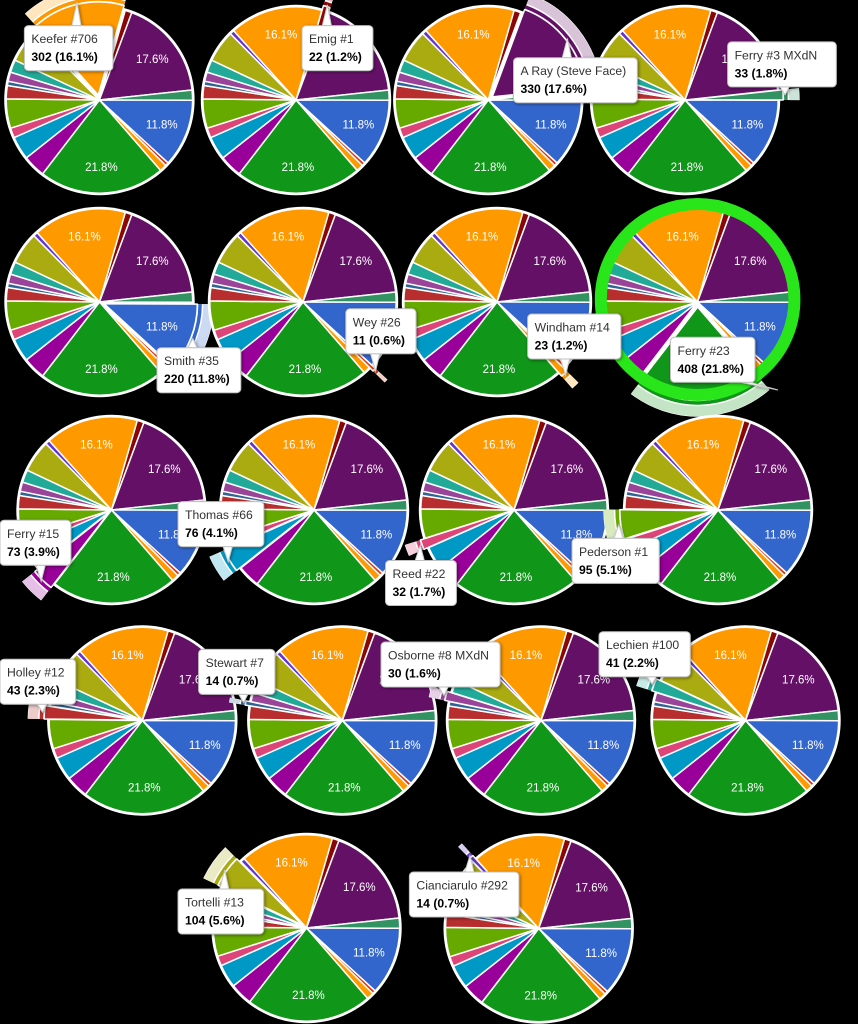 This screenshot has height=1024, width=858. I want to click on svg-text: 30 (1.6%), so click(414, 674).